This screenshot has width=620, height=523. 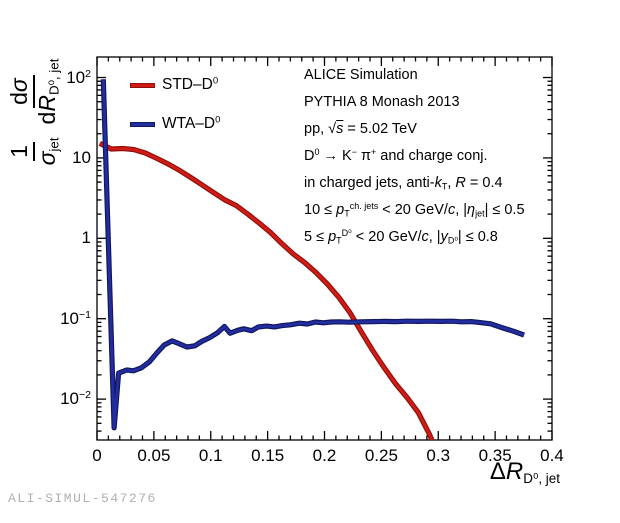 I want to click on y-title-denominator-1: σjet, so click(x=48, y=151).